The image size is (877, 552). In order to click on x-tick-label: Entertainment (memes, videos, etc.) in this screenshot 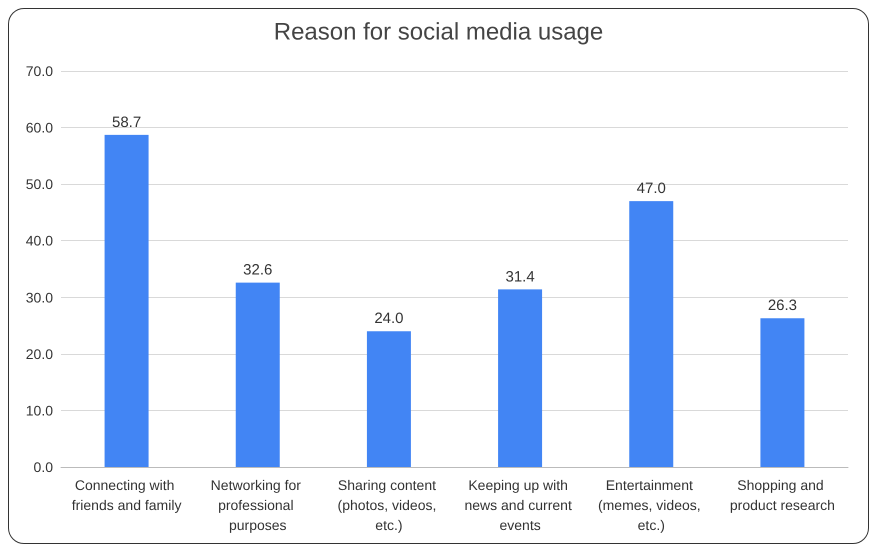, I will do `click(651, 505)`.